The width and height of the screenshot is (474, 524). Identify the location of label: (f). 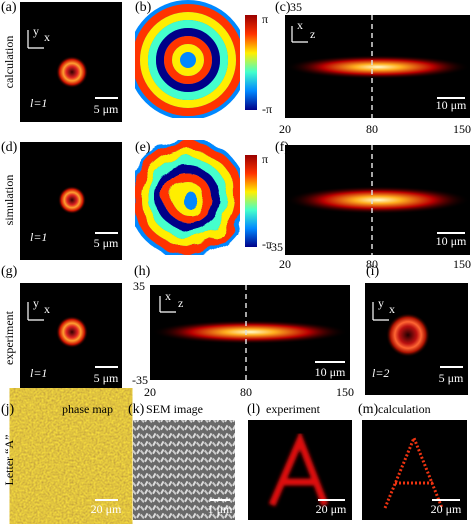
(282, 147).